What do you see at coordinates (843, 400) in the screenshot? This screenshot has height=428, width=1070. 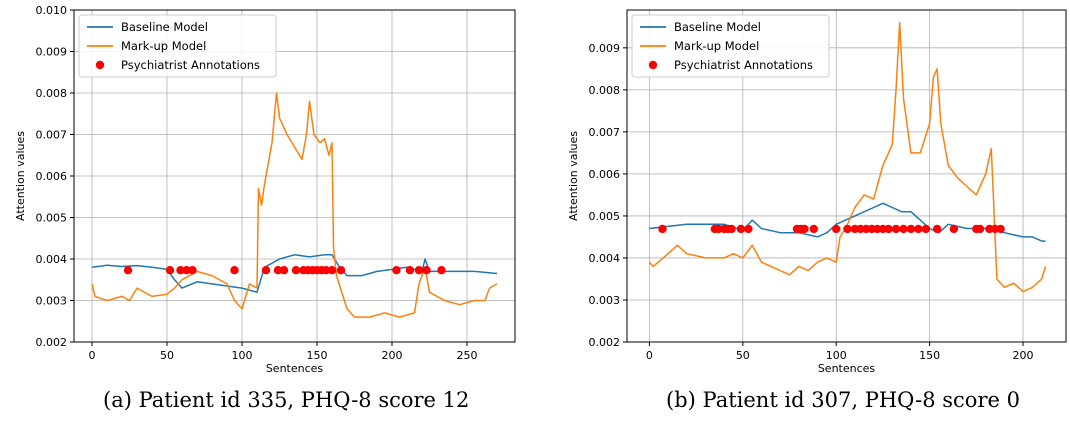 I see `caption-b: (b) Patient id 307, PHQ-8 score 0` at bounding box center [843, 400].